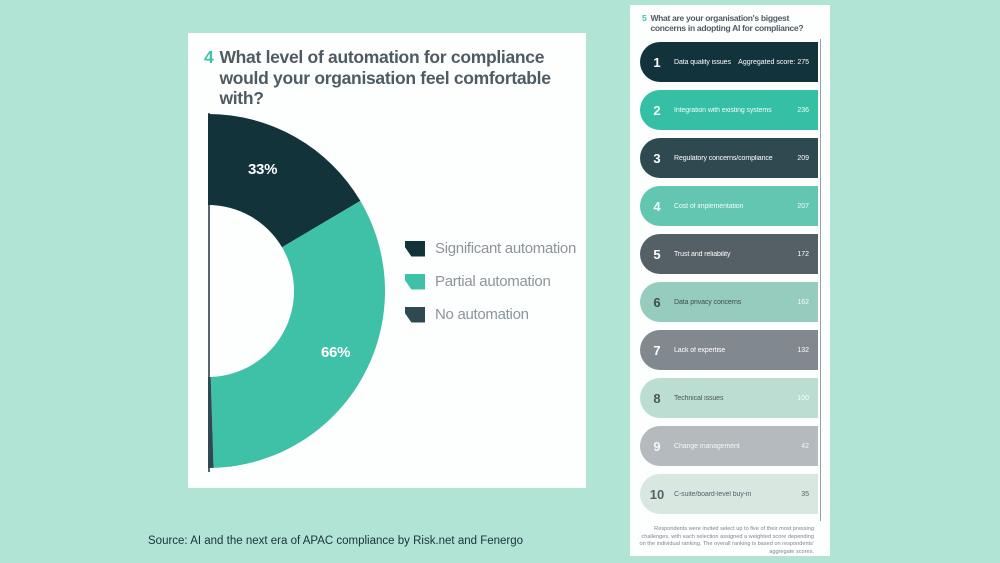  I want to click on concern-label: Integration with existing systems, so click(723, 110).